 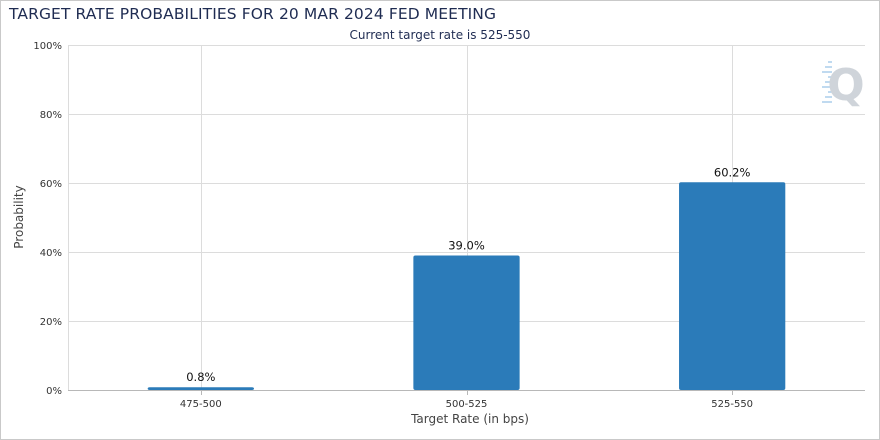 What do you see at coordinates (51, 253) in the screenshot?
I see `y-tick-label: 40%` at bounding box center [51, 253].